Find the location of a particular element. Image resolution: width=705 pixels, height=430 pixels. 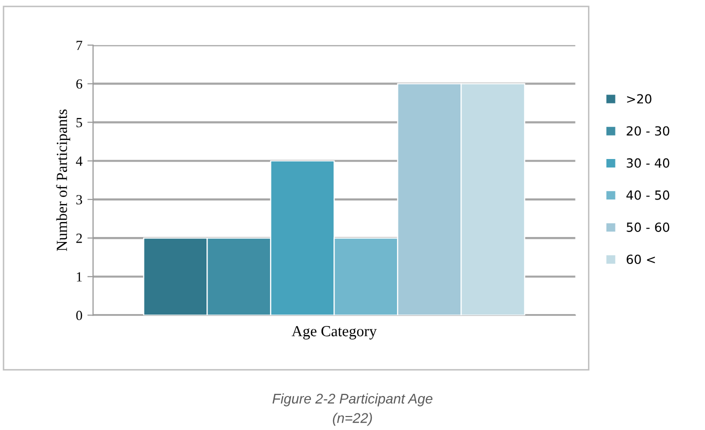

y-tick-label: 5 is located at coordinates (79, 123).